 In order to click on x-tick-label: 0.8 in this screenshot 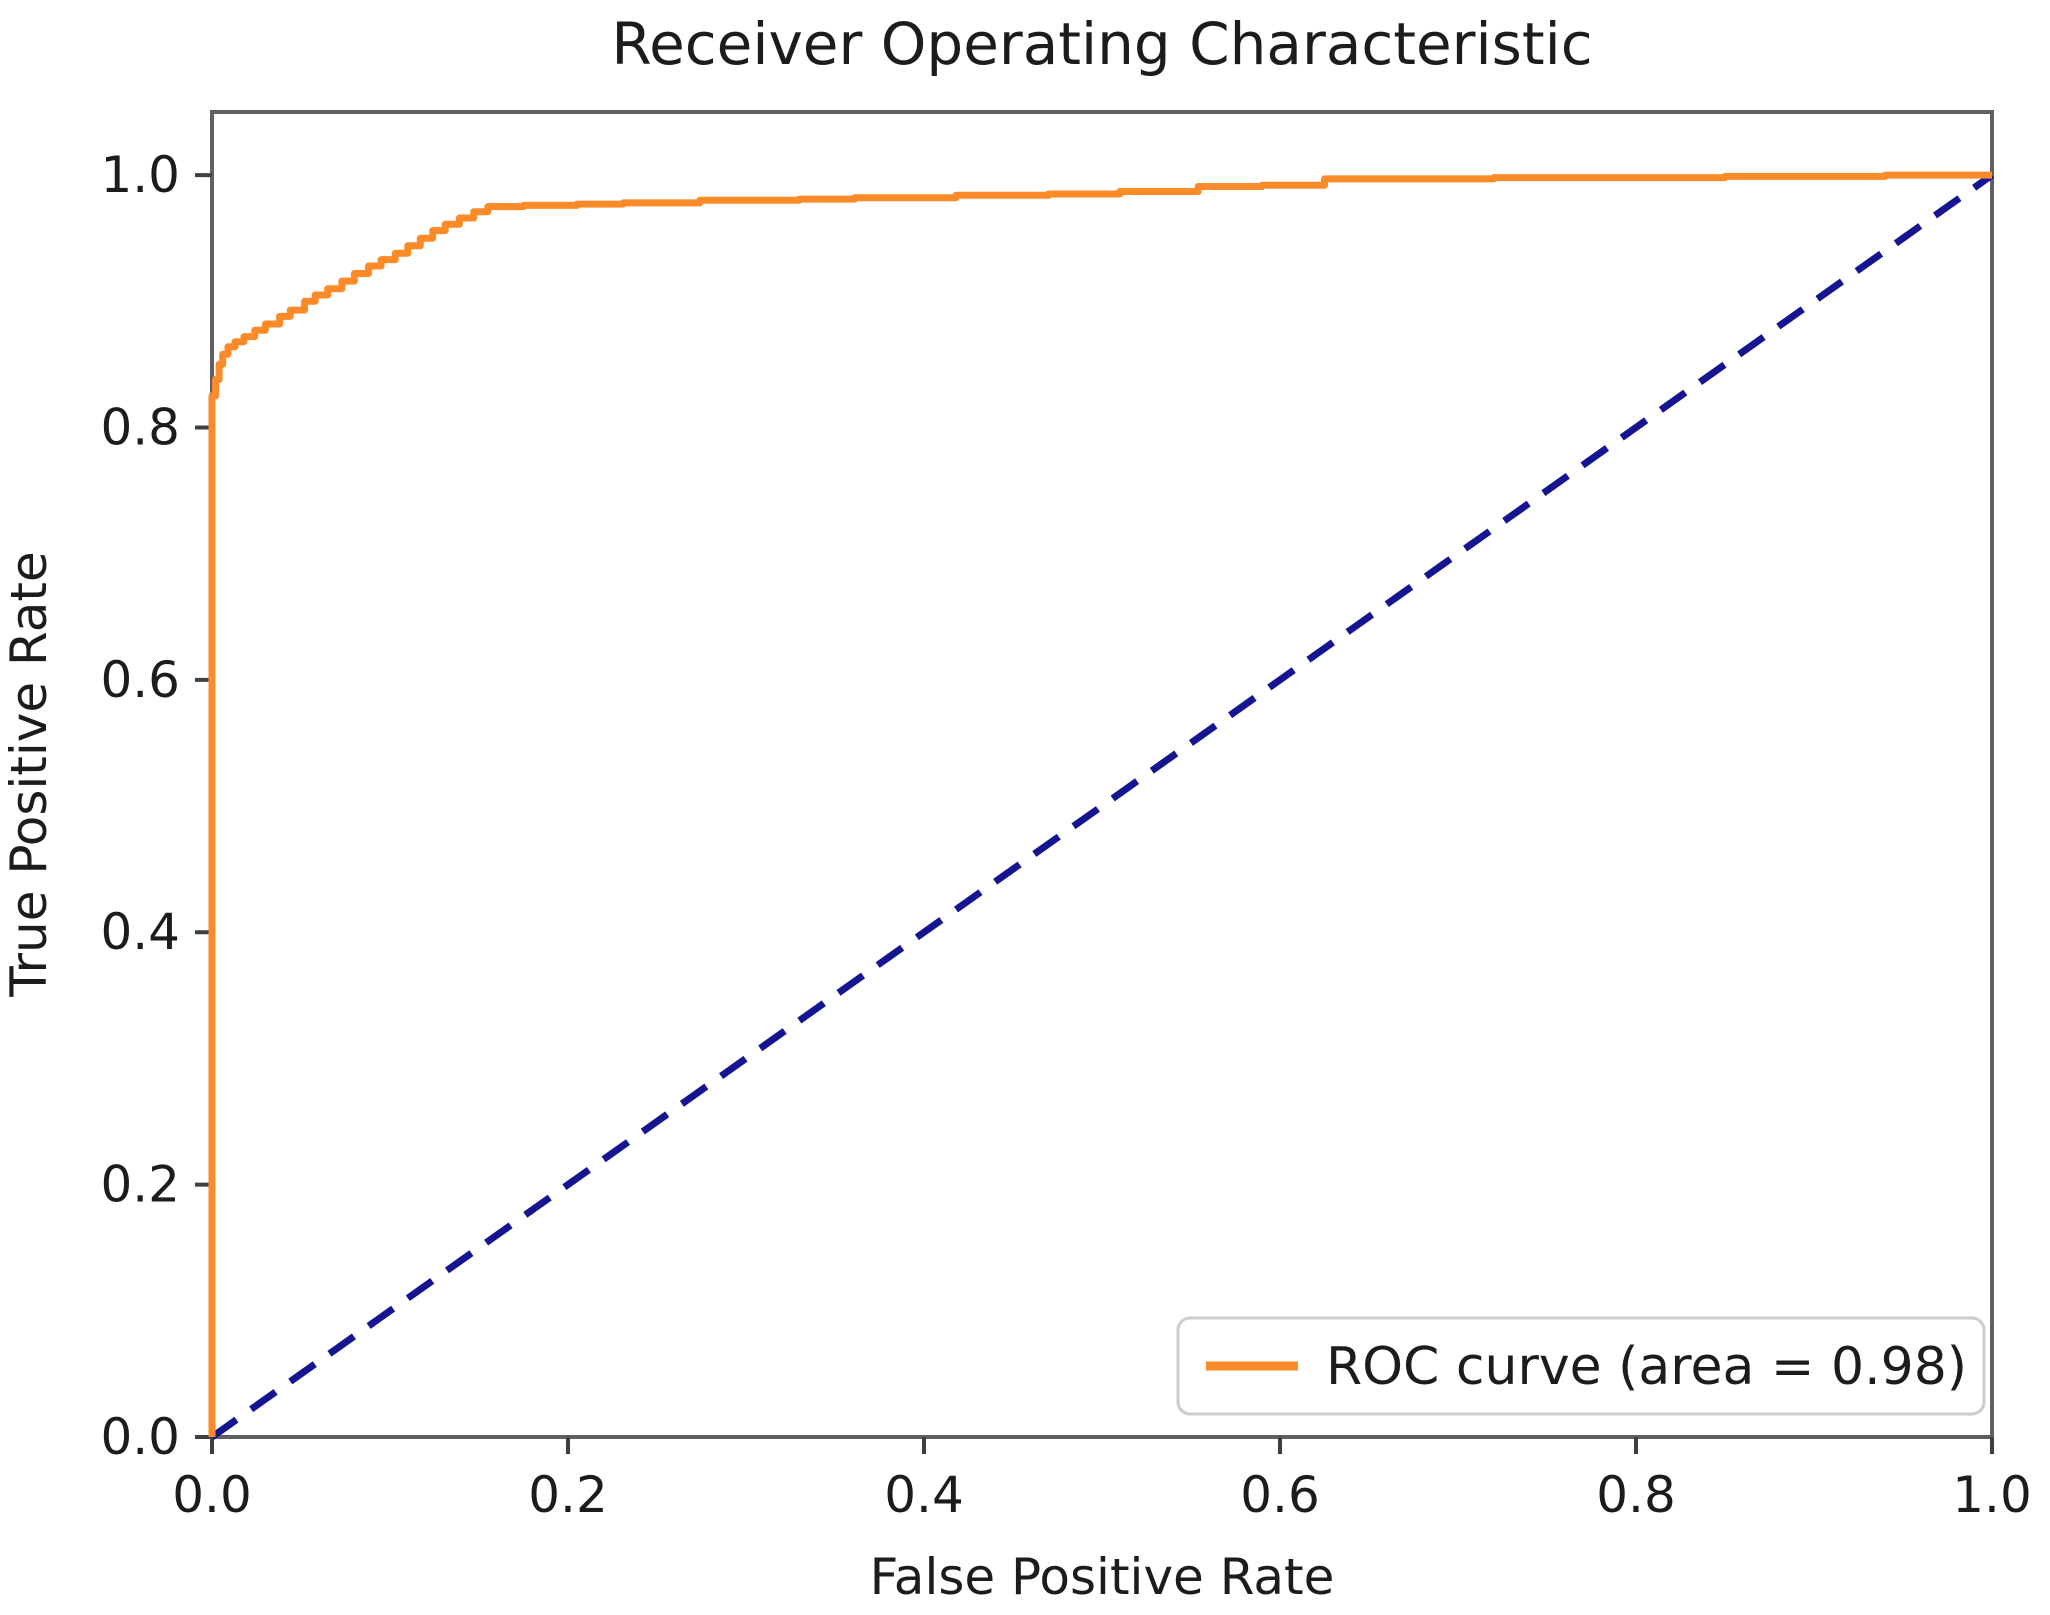, I will do `click(1636, 1495)`.